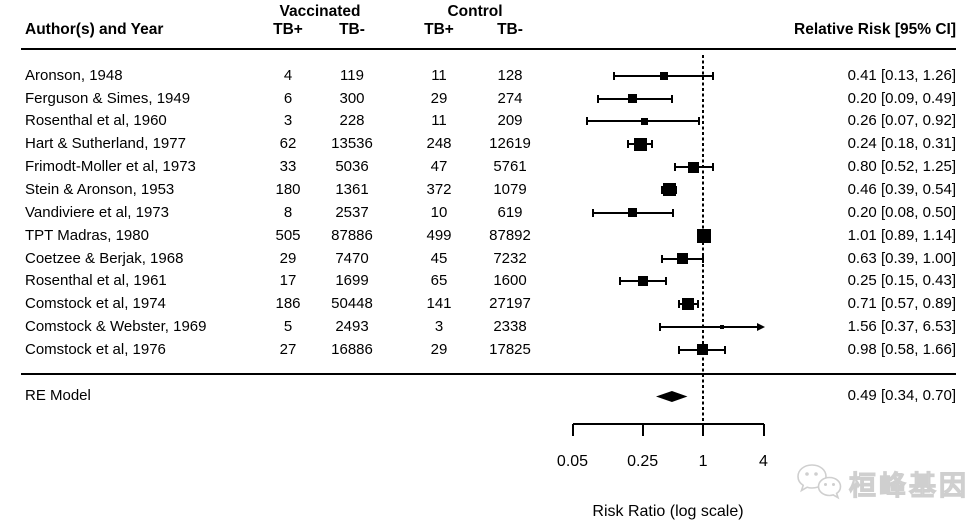 The width and height of the screenshot is (973, 529). I want to click on study-label: Rosenthal et al, 1960, so click(96, 121).